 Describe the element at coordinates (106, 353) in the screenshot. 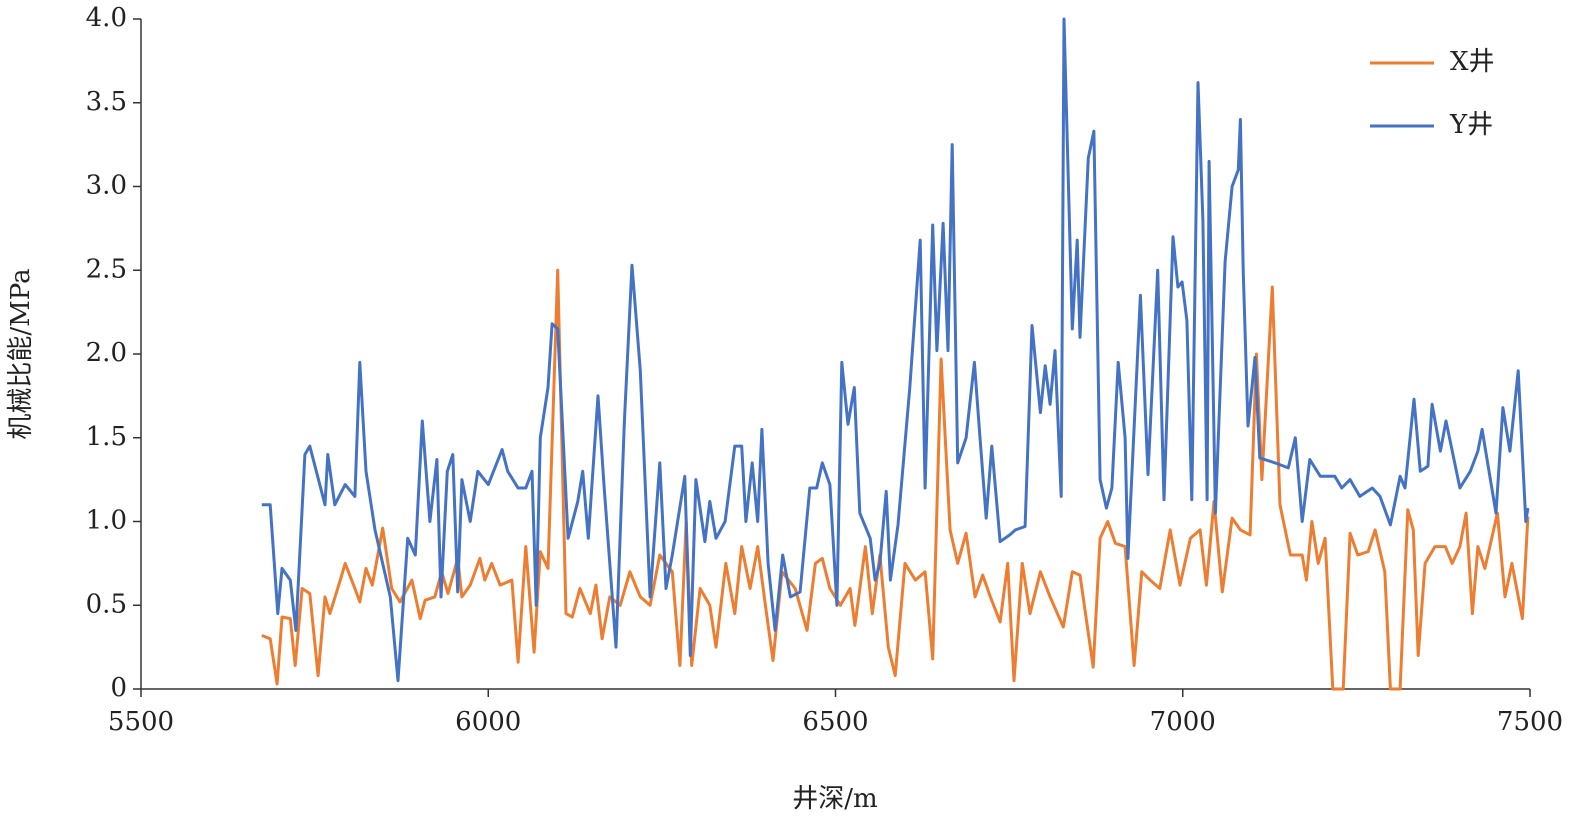

I see `y-tick-label: 2.0` at that location.